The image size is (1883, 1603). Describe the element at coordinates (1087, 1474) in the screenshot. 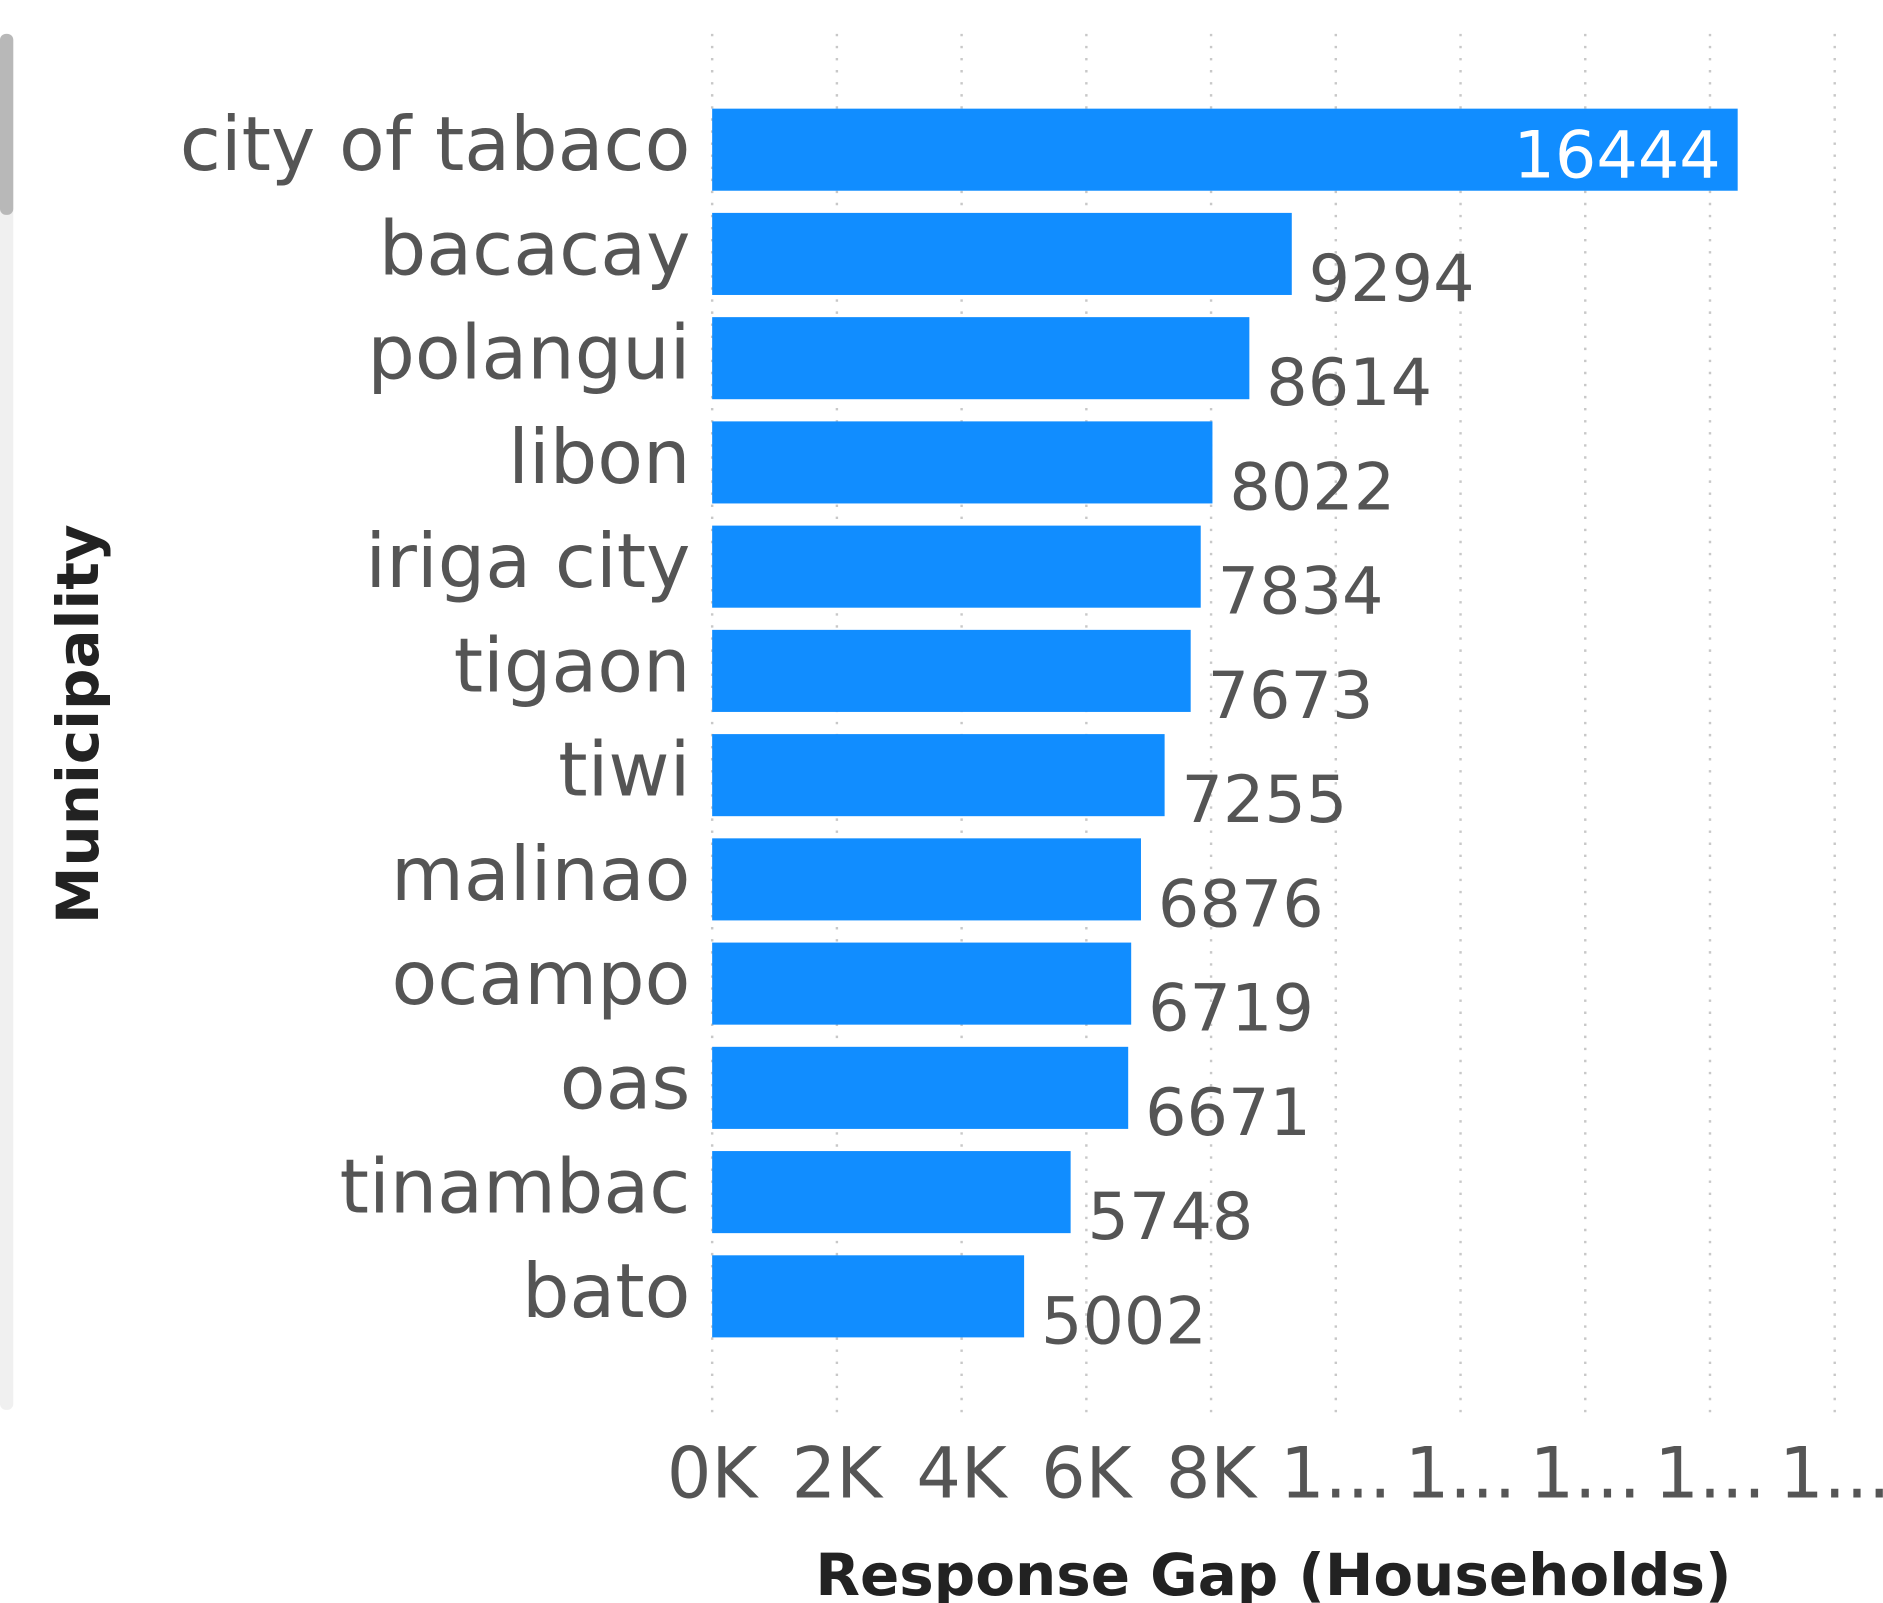

I see `x-tick-label: 6K` at that location.